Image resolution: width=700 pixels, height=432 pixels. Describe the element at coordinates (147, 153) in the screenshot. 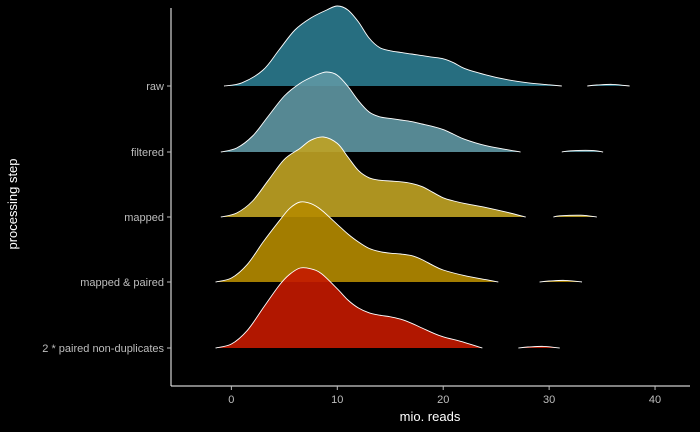

I see `y-tick-label-filtered: filtered` at that location.